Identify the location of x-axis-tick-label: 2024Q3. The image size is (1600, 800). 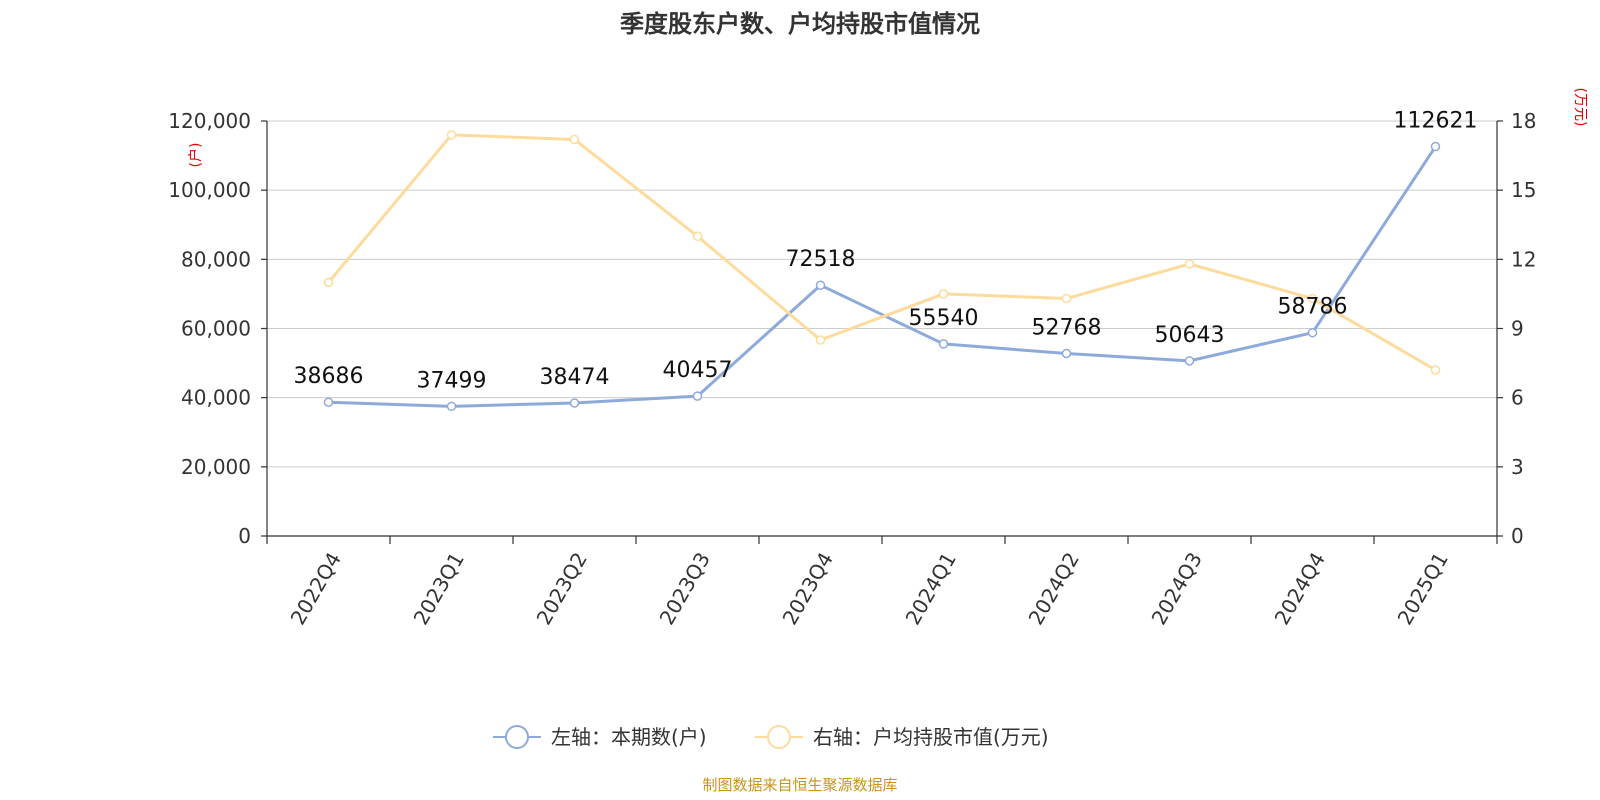
(1177, 588).